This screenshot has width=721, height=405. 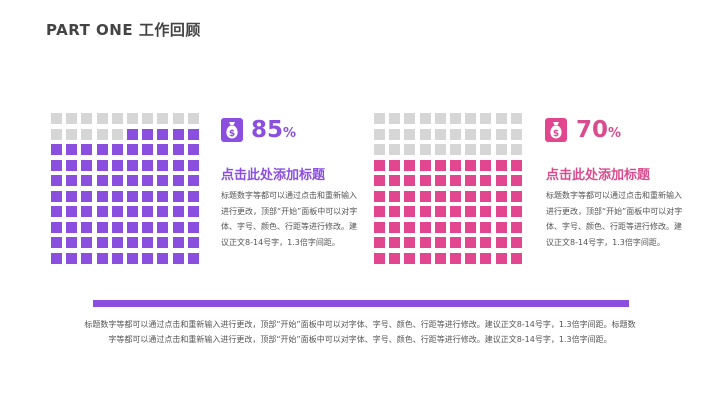 I want to click on percent-number-right: 70, so click(x=592, y=130).